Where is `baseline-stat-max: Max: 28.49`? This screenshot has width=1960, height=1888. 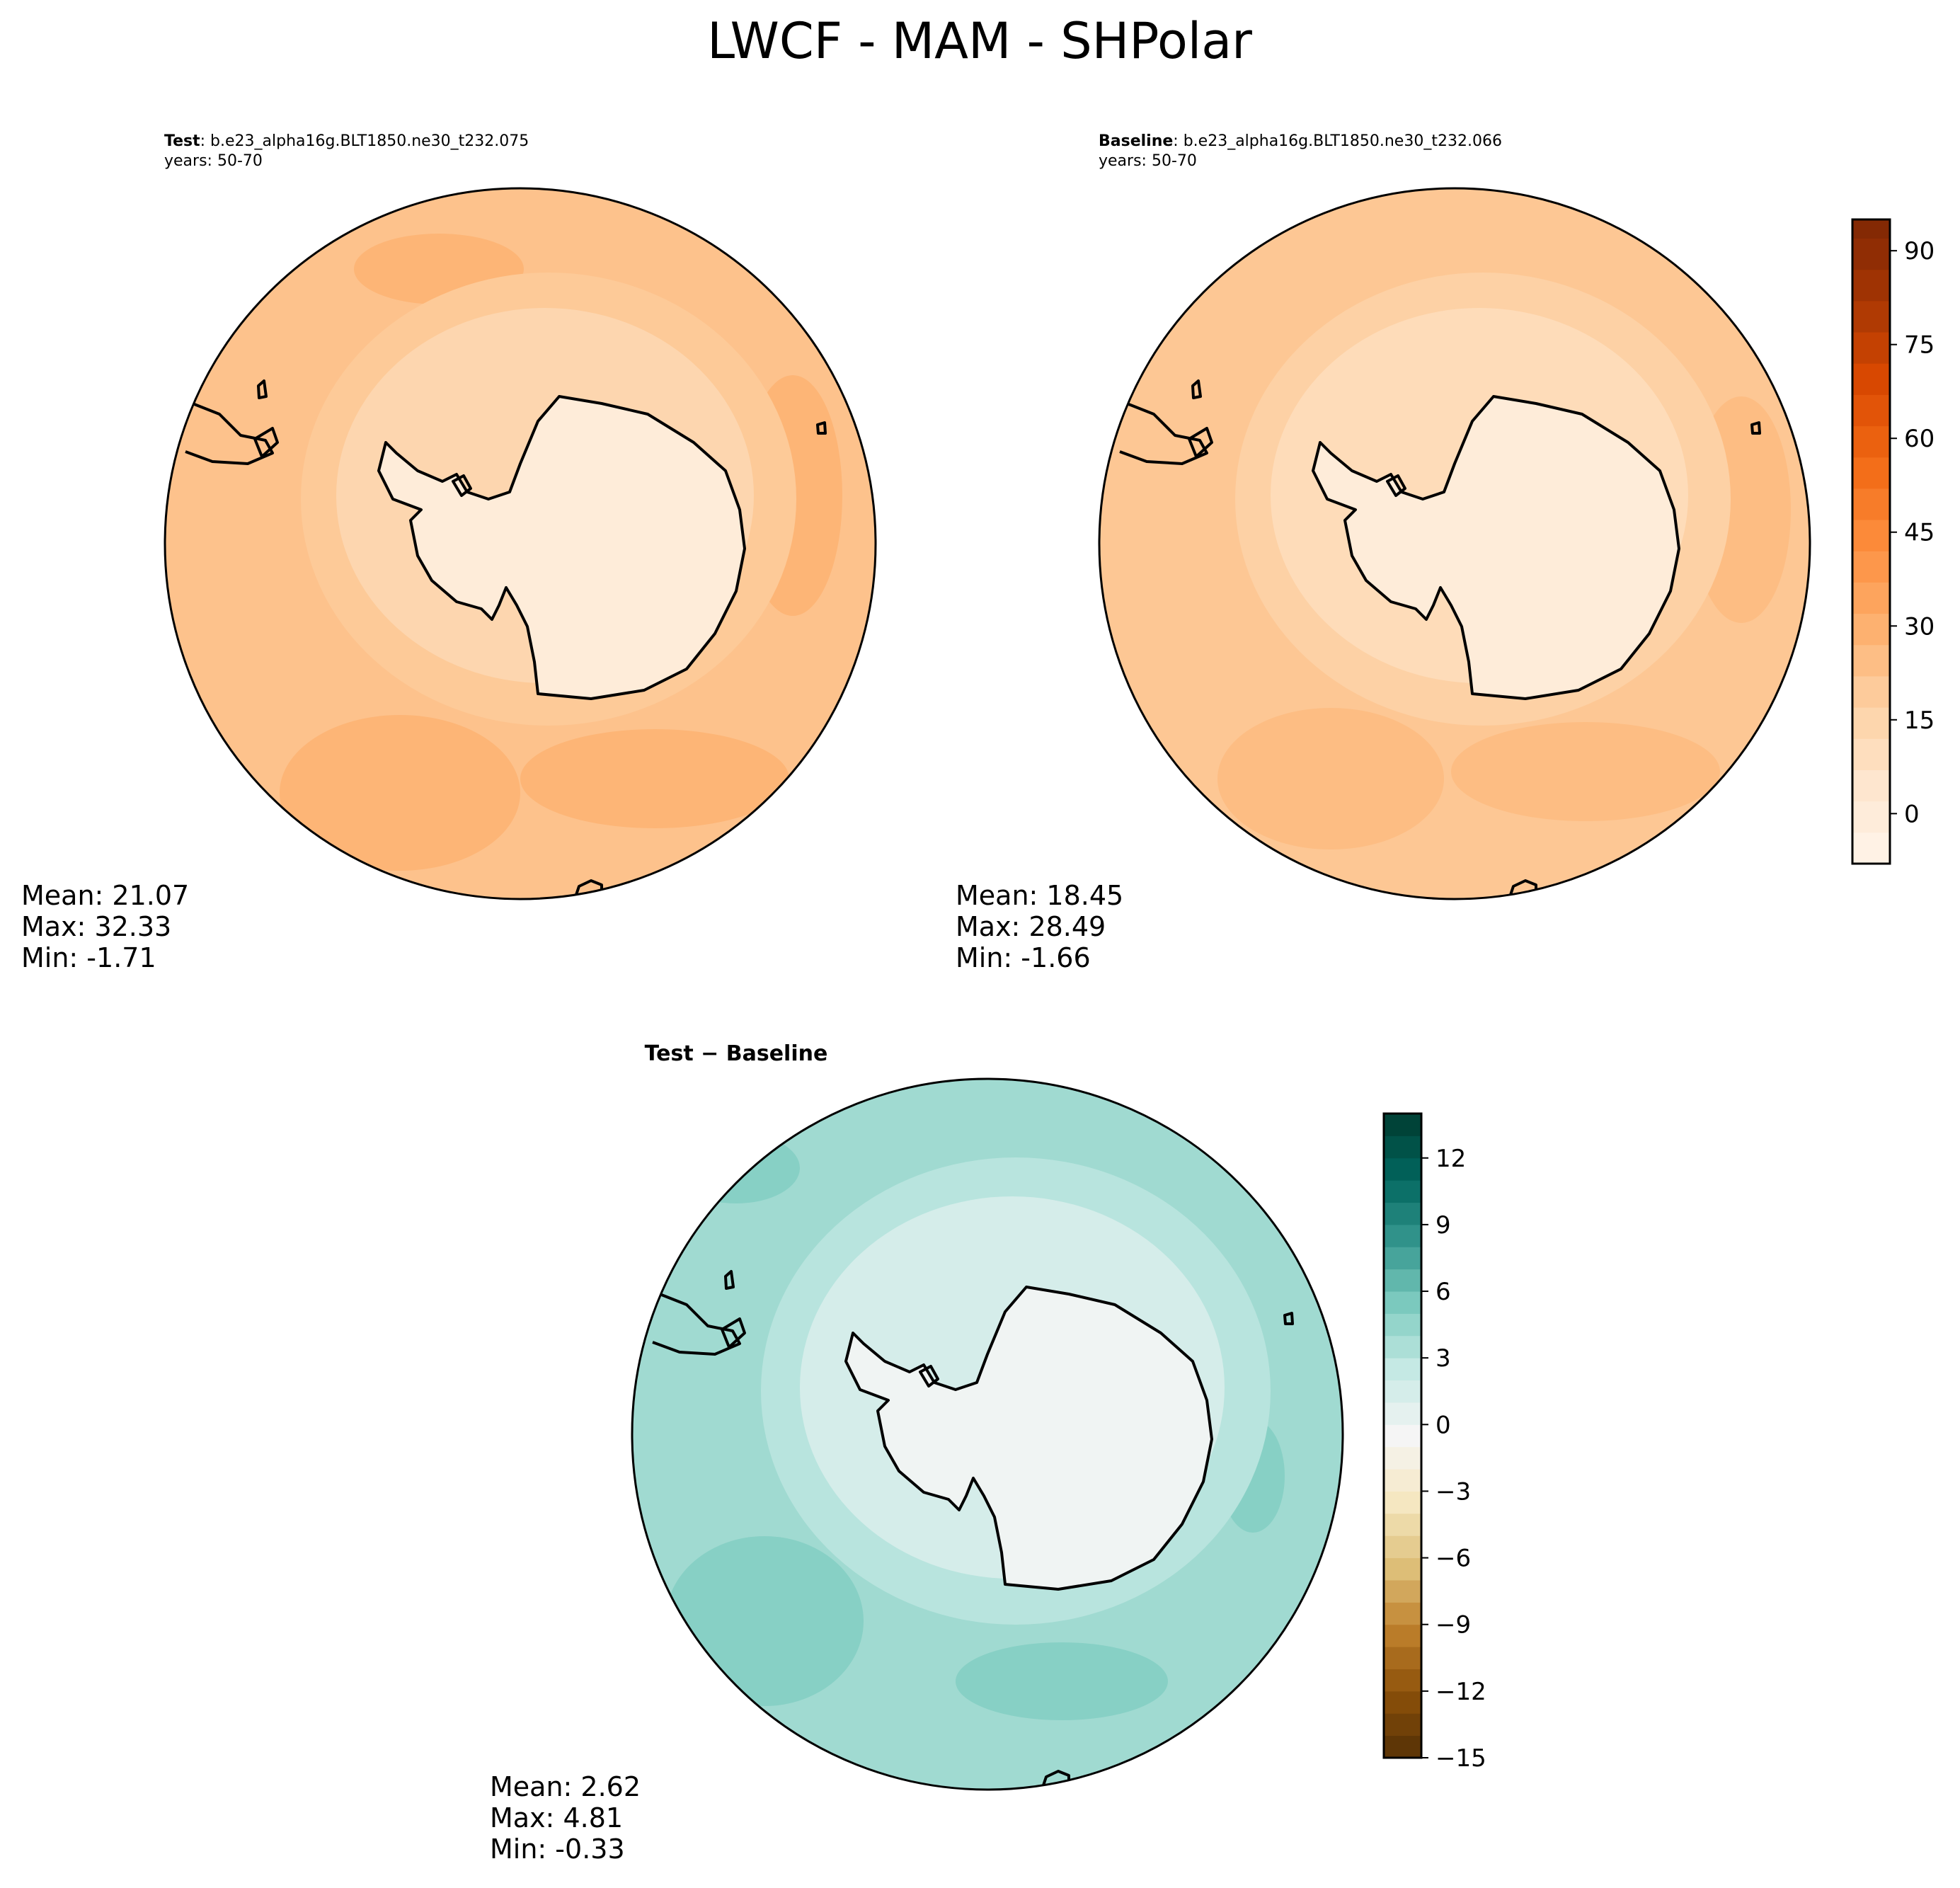
baseline-stat-max: Max: 28.49 is located at coordinates (1031, 927).